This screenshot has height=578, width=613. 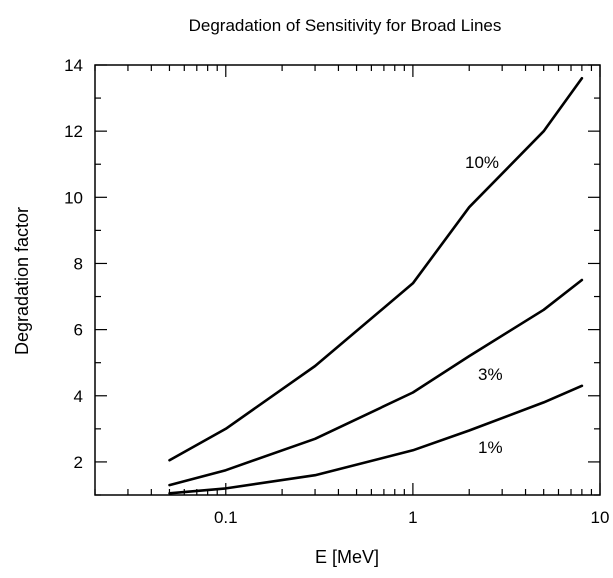 I want to click on series-label: 1%, so click(x=490, y=447).